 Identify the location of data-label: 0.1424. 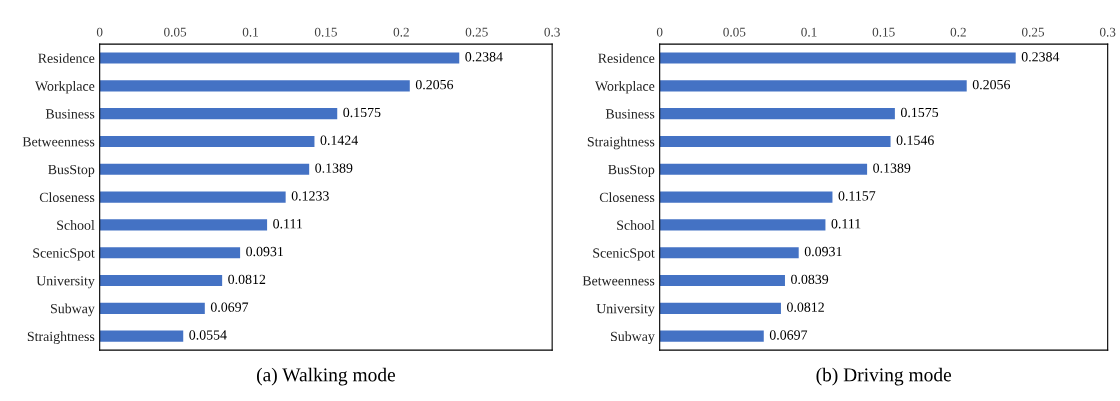
(339, 140).